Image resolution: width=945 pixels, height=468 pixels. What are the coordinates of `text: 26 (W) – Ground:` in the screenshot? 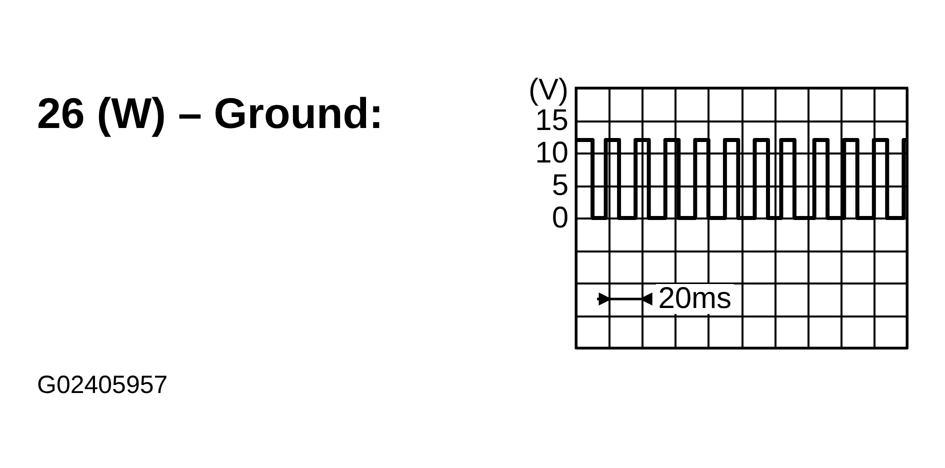 It's located at (210, 114).